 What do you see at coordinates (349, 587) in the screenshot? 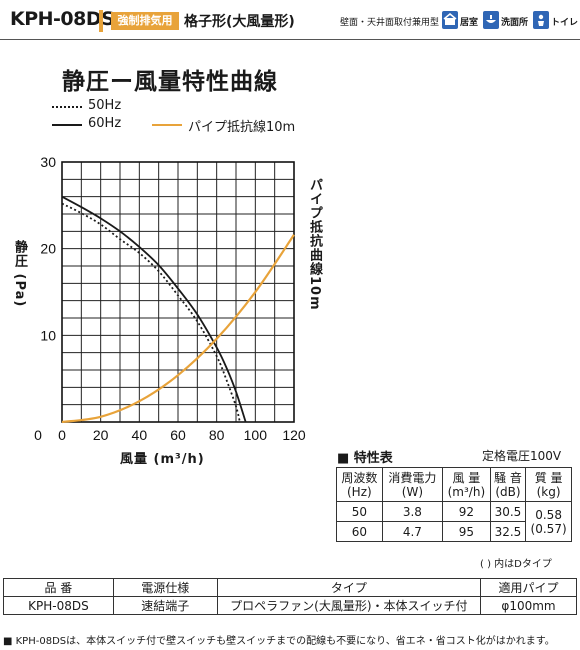
I see `product-header: タイプ` at bounding box center [349, 587].